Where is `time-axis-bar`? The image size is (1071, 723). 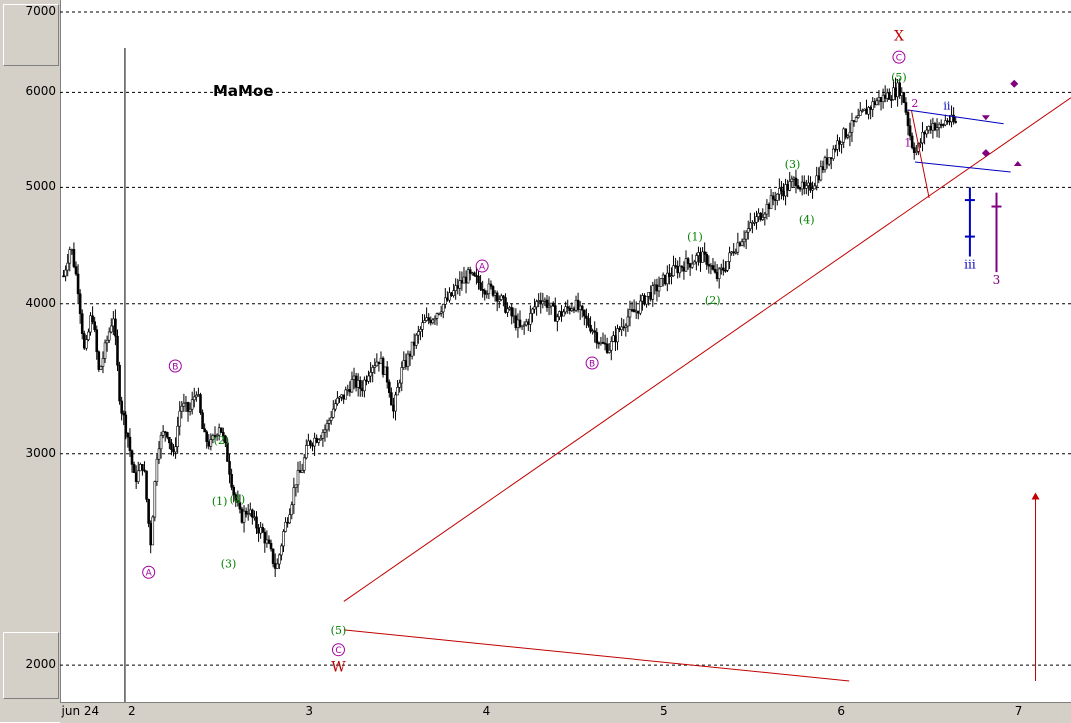 time-axis-bar is located at coordinates (565, 712).